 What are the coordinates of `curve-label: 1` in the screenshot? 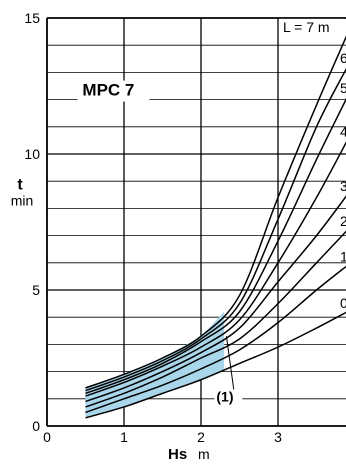 It's located at (343, 257).